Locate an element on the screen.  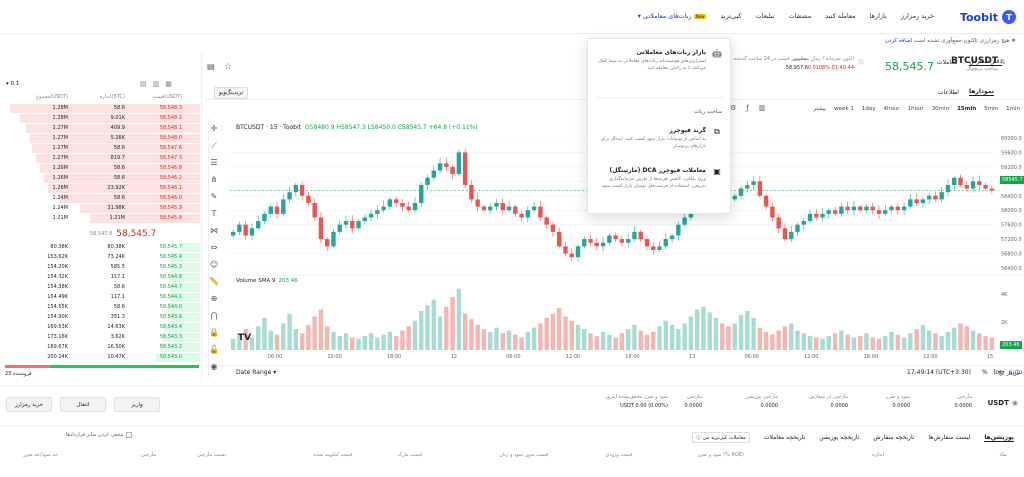
candle-type-icon: ▥ is located at coordinates (762, 108).